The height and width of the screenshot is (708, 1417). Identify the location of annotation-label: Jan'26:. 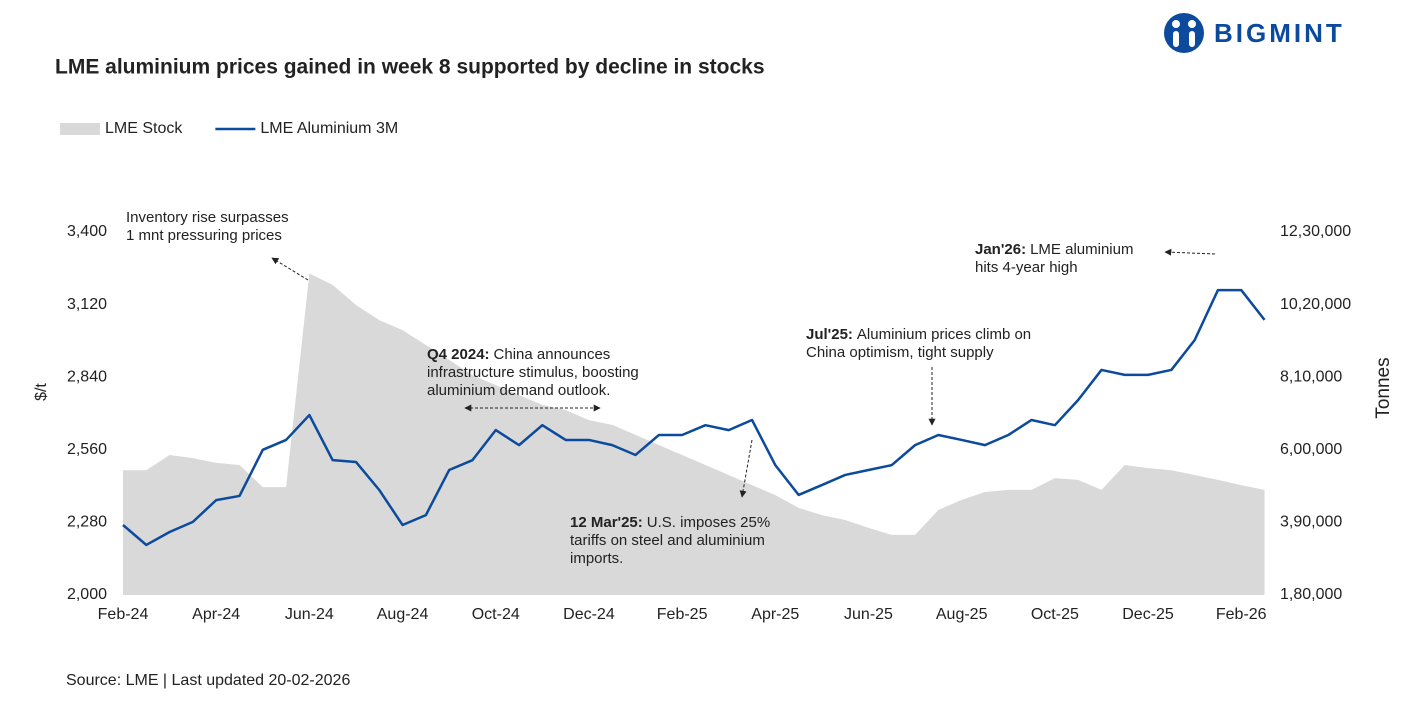
(1000, 249).